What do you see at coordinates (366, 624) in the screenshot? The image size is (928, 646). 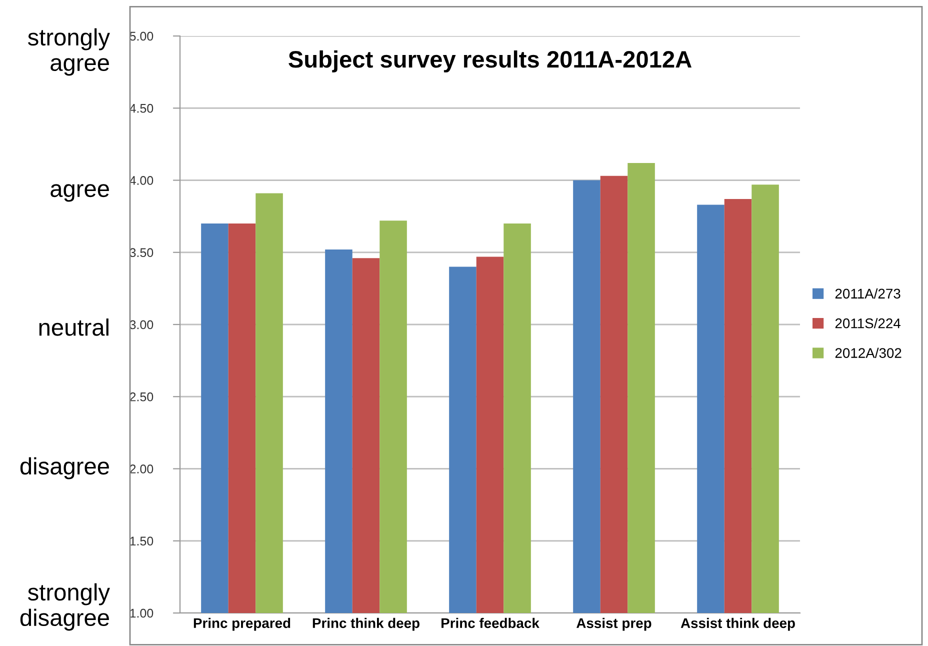 I see `x-tick-label: Princ think deep` at bounding box center [366, 624].